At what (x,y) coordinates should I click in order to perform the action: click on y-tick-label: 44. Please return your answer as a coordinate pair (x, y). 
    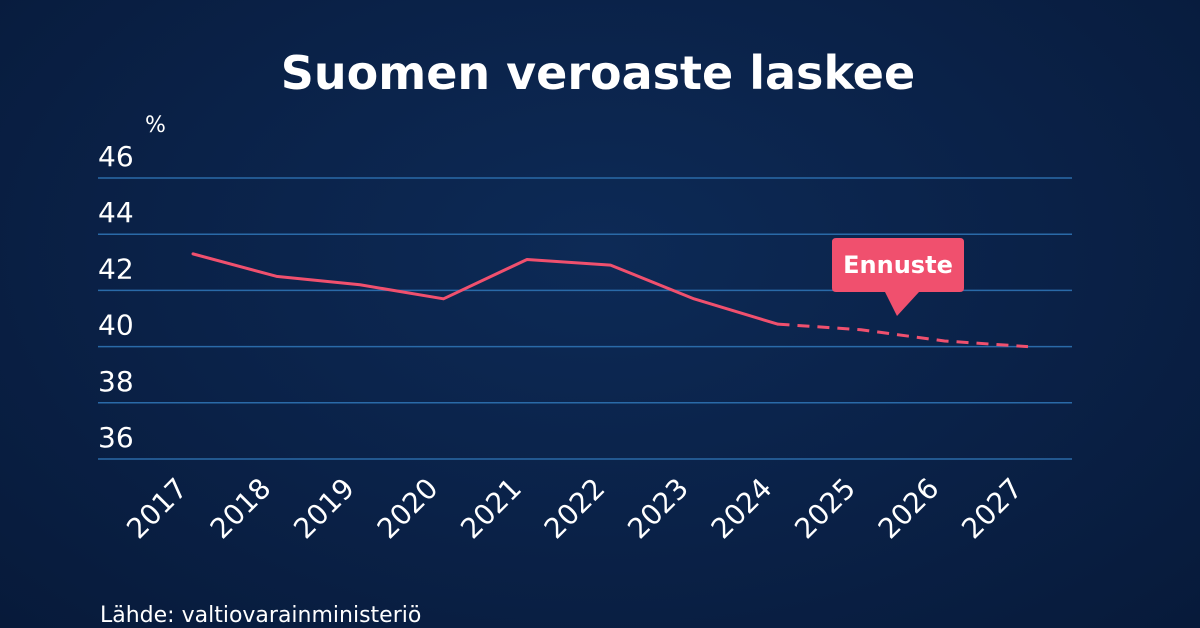
    Looking at the image, I should click on (116, 212).